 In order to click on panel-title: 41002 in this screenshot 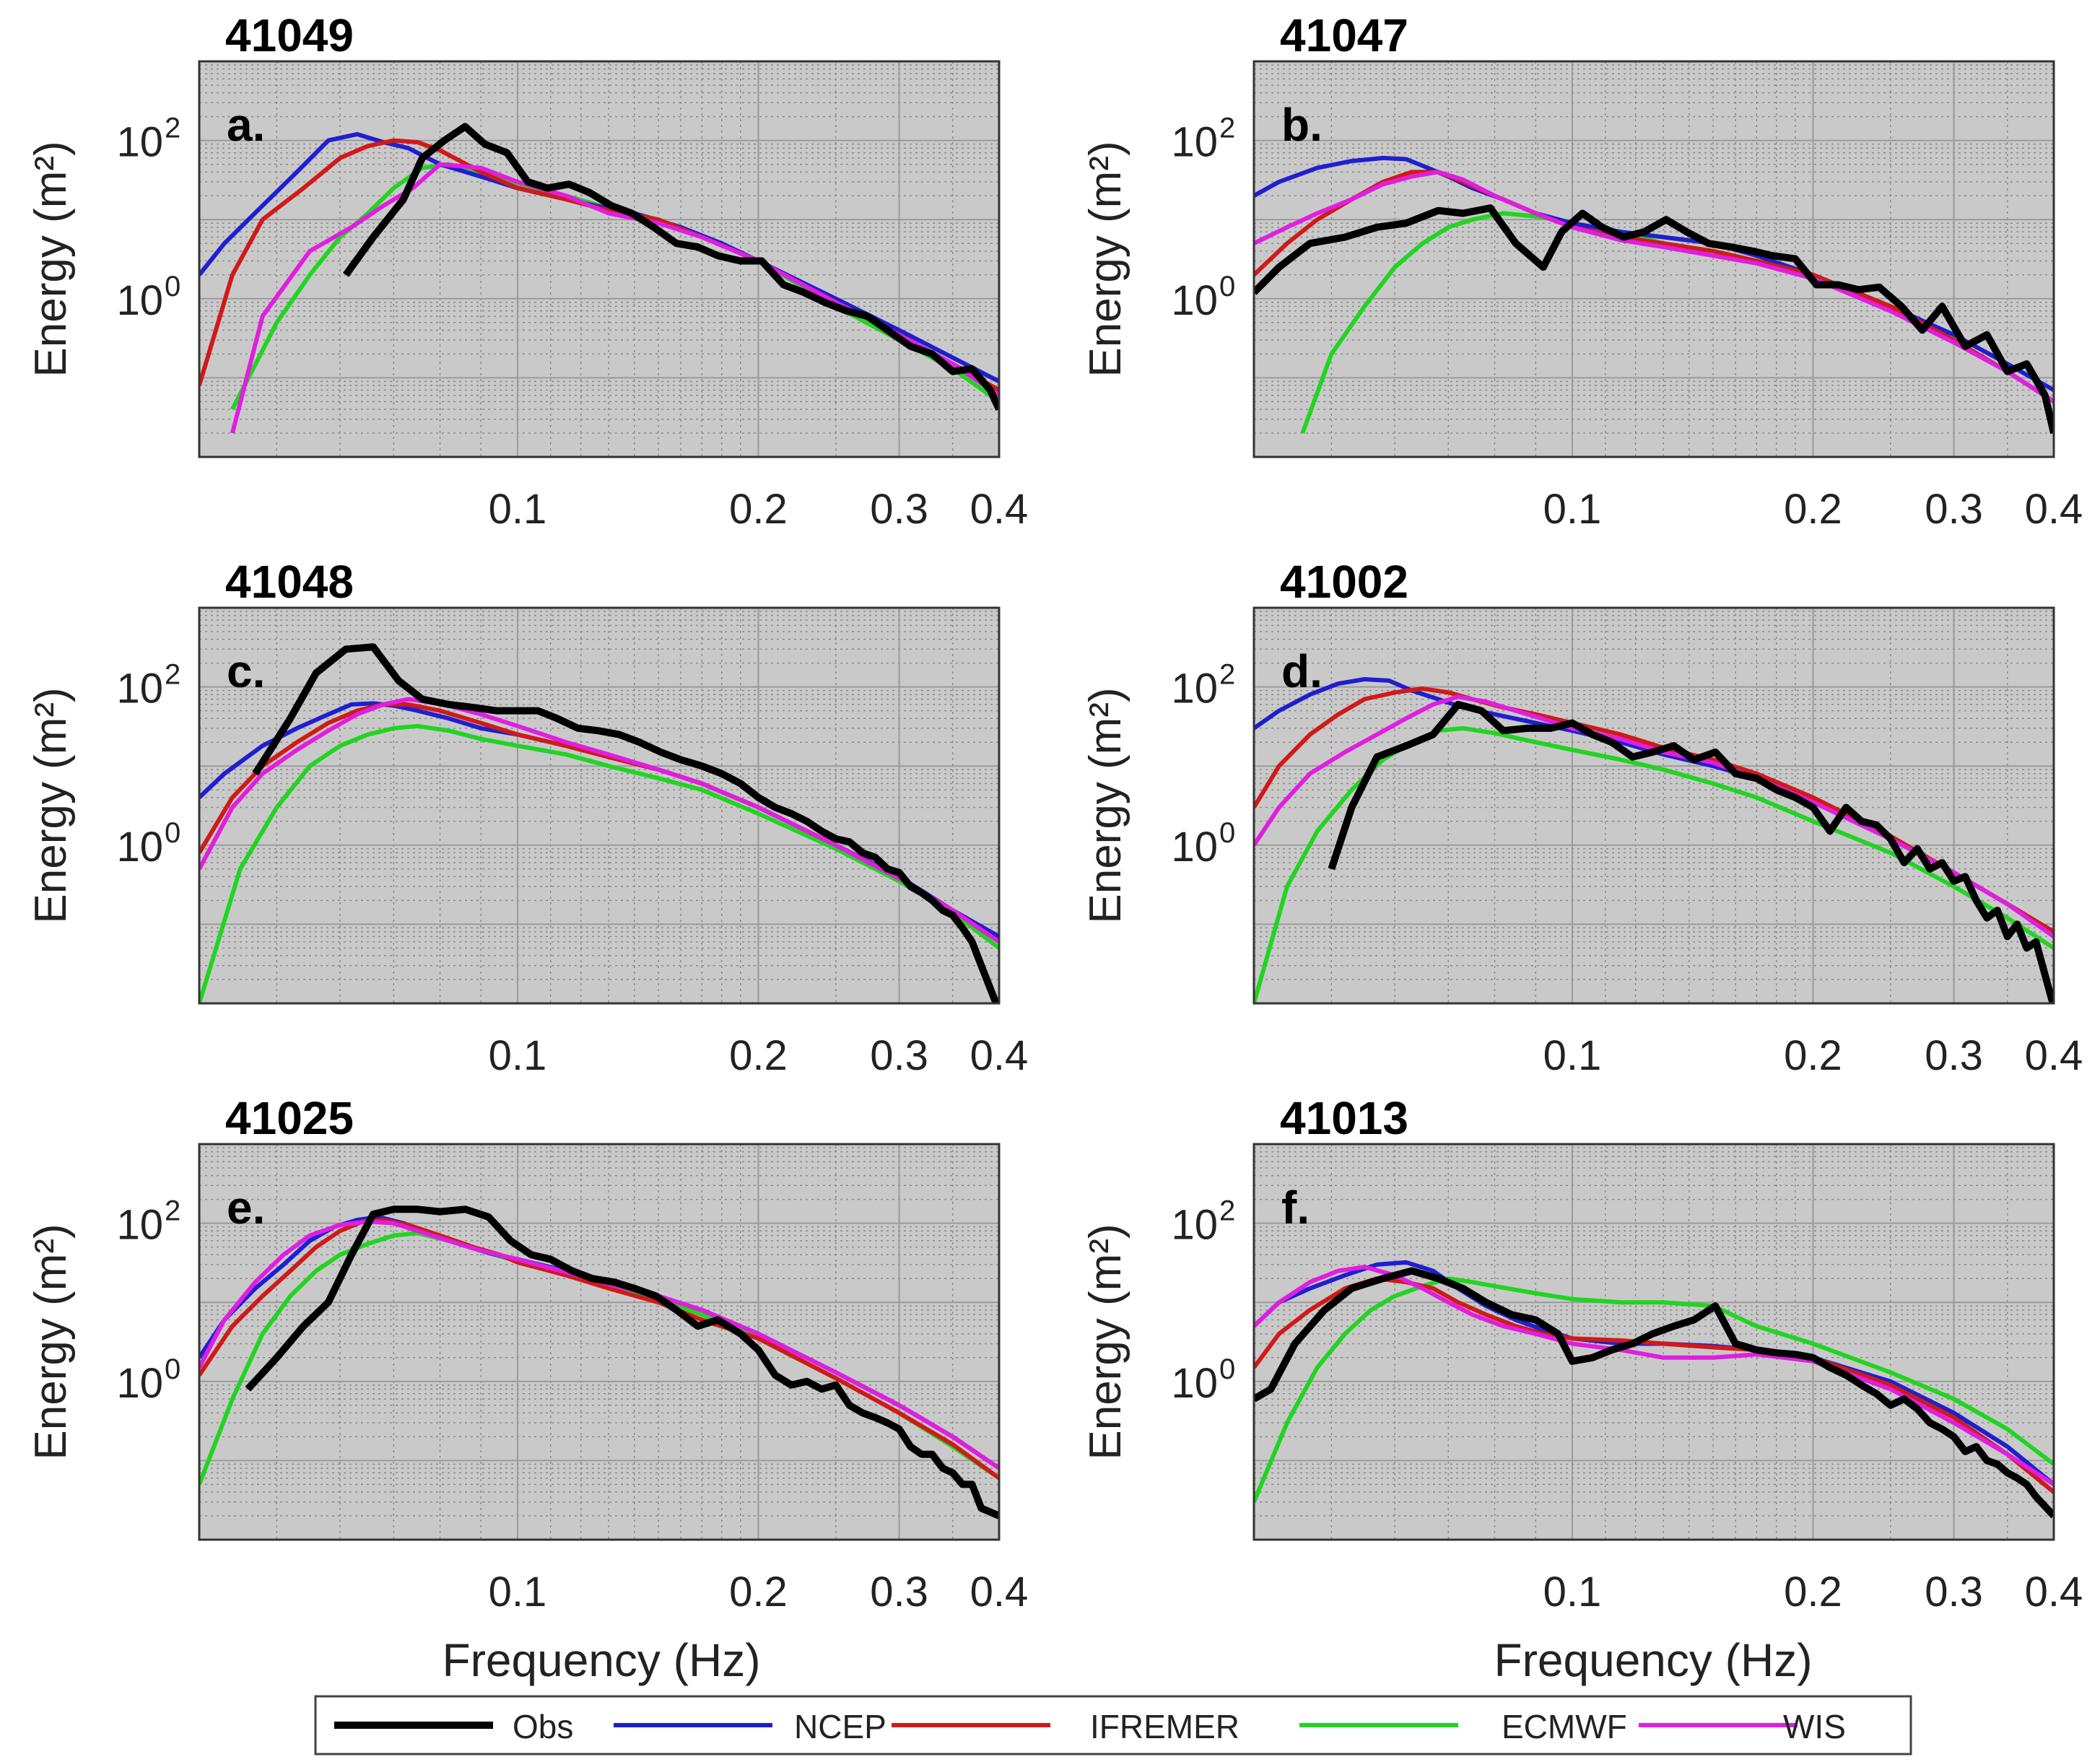, I will do `click(1344, 582)`.